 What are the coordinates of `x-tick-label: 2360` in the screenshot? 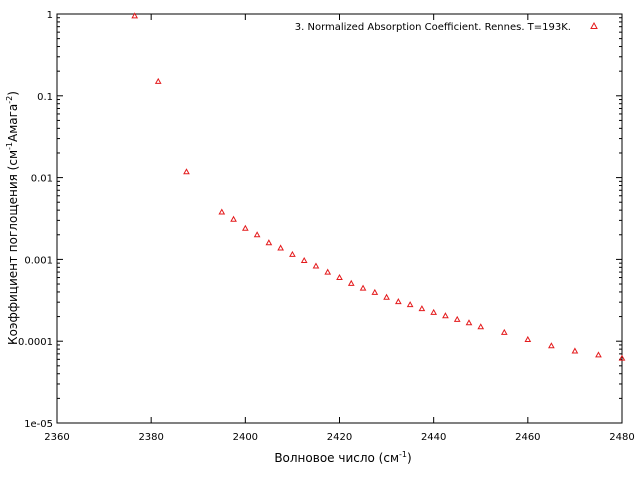 It's located at (56, 437).